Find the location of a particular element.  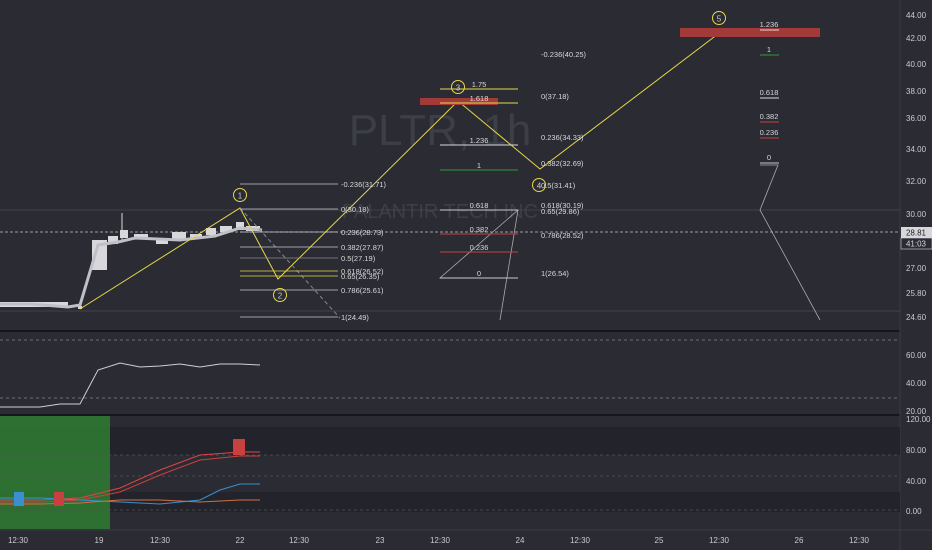

fib-level-label: 1.75 is located at coordinates (479, 84).